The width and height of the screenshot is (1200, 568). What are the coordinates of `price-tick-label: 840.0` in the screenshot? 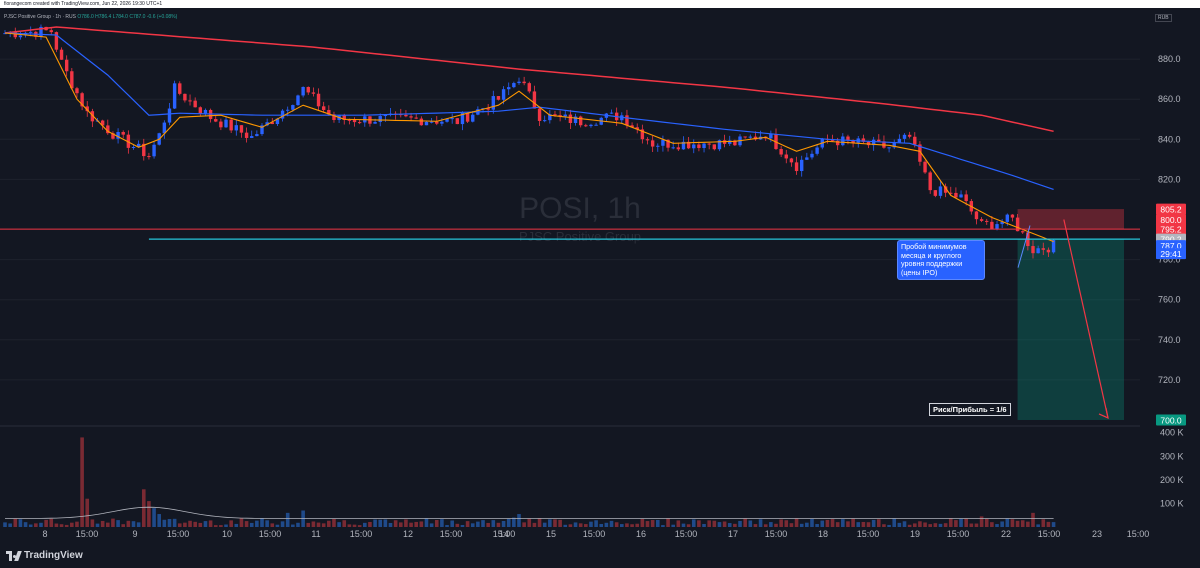 It's located at (1169, 139).